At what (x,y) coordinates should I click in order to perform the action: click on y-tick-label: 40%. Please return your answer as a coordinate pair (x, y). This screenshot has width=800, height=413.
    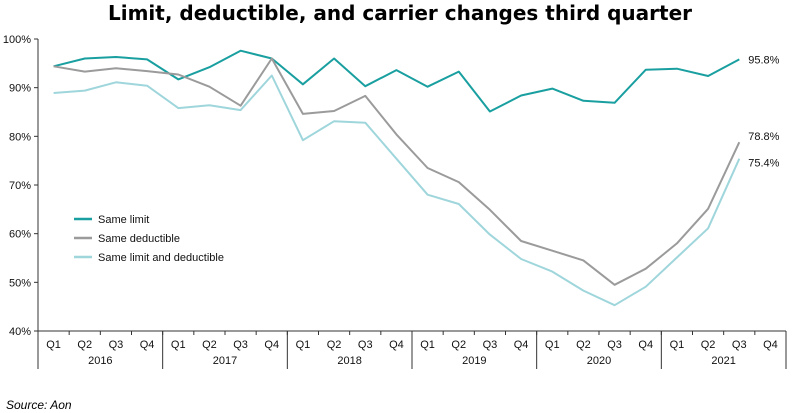
    Looking at the image, I should click on (20, 332).